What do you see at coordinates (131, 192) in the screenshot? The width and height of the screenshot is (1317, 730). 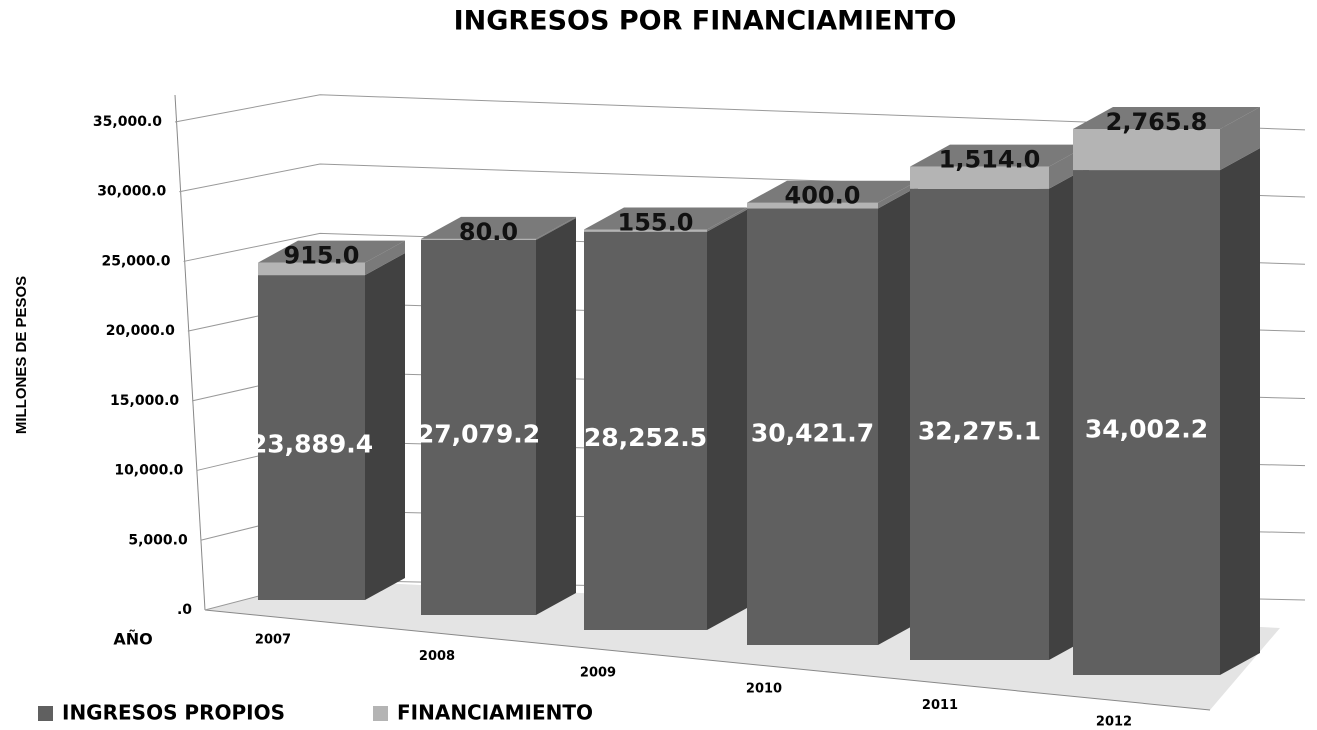 I see `y-tick-label: 30,000.0` at bounding box center [131, 192].